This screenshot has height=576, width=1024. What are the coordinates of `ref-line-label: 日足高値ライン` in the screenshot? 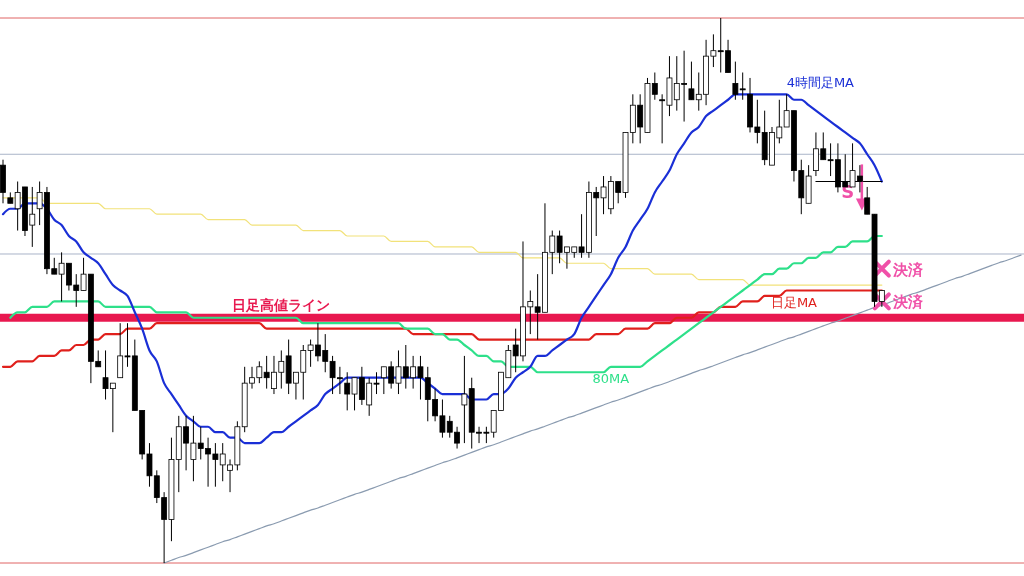 It's located at (281, 304).